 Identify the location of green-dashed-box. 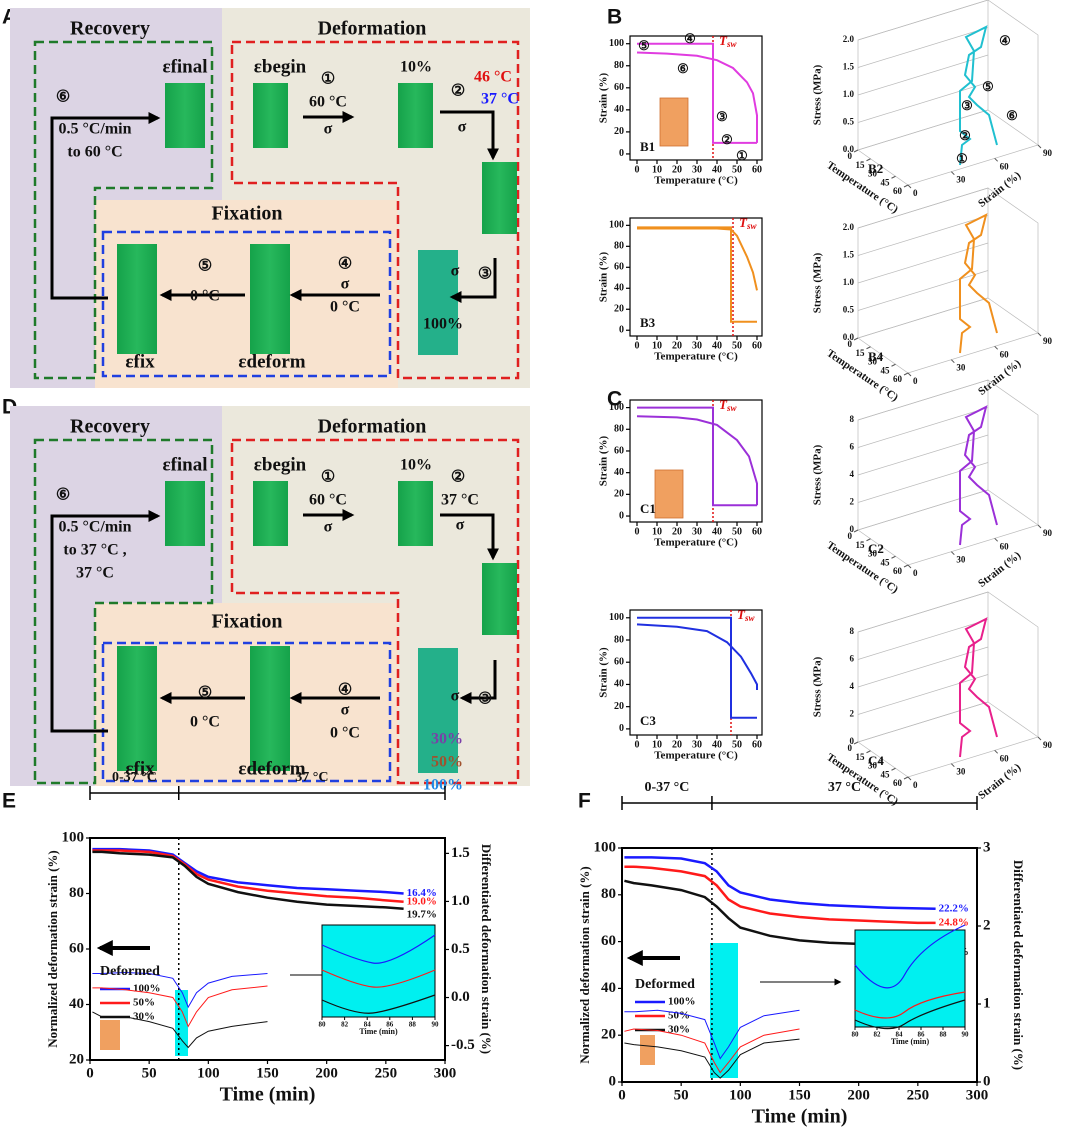
(123, 611).